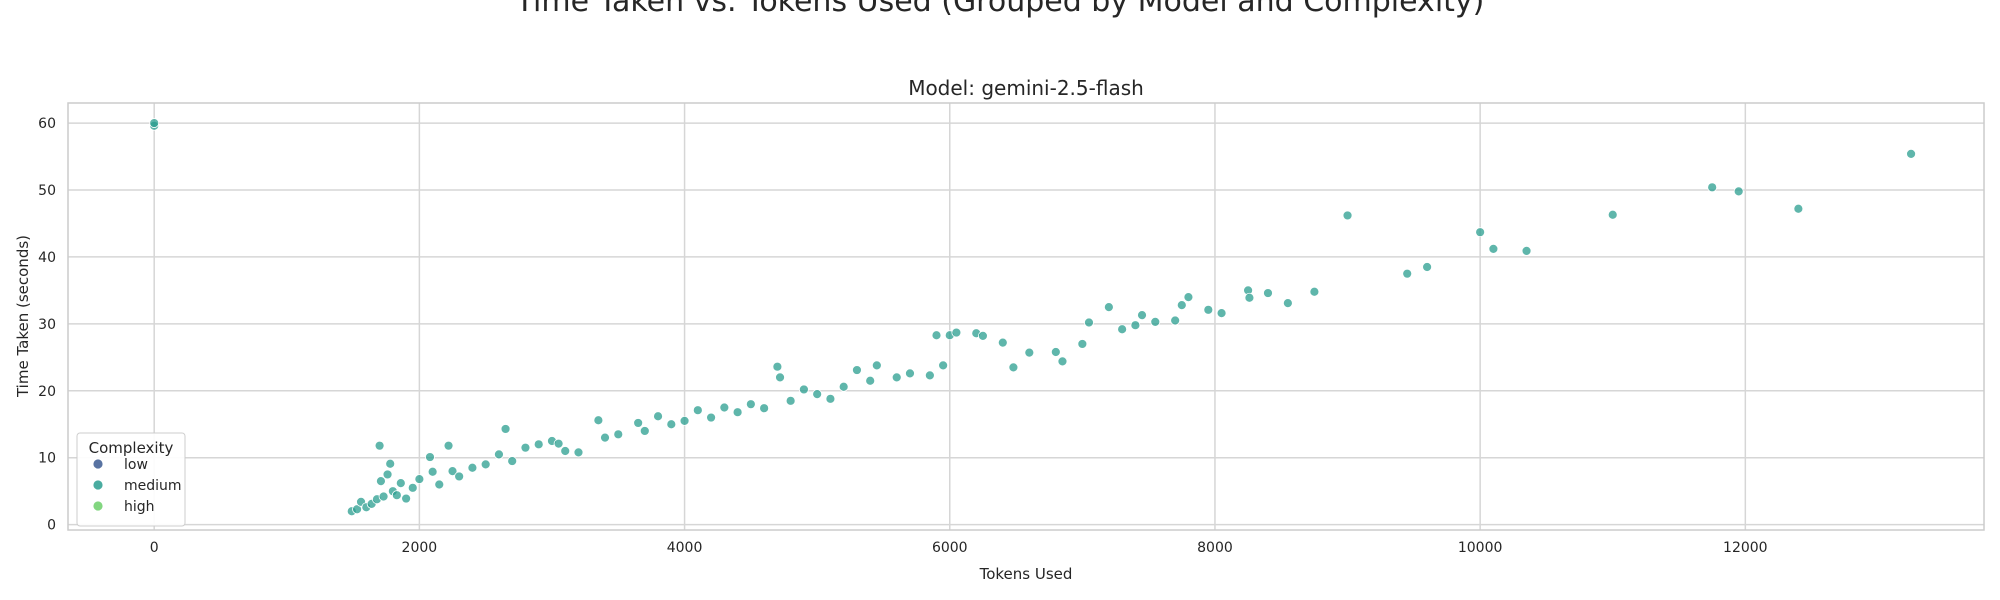  What do you see at coordinates (98, 464) in the screenshot?
I see `legend-marker-low` at bounding box center [98, 464].